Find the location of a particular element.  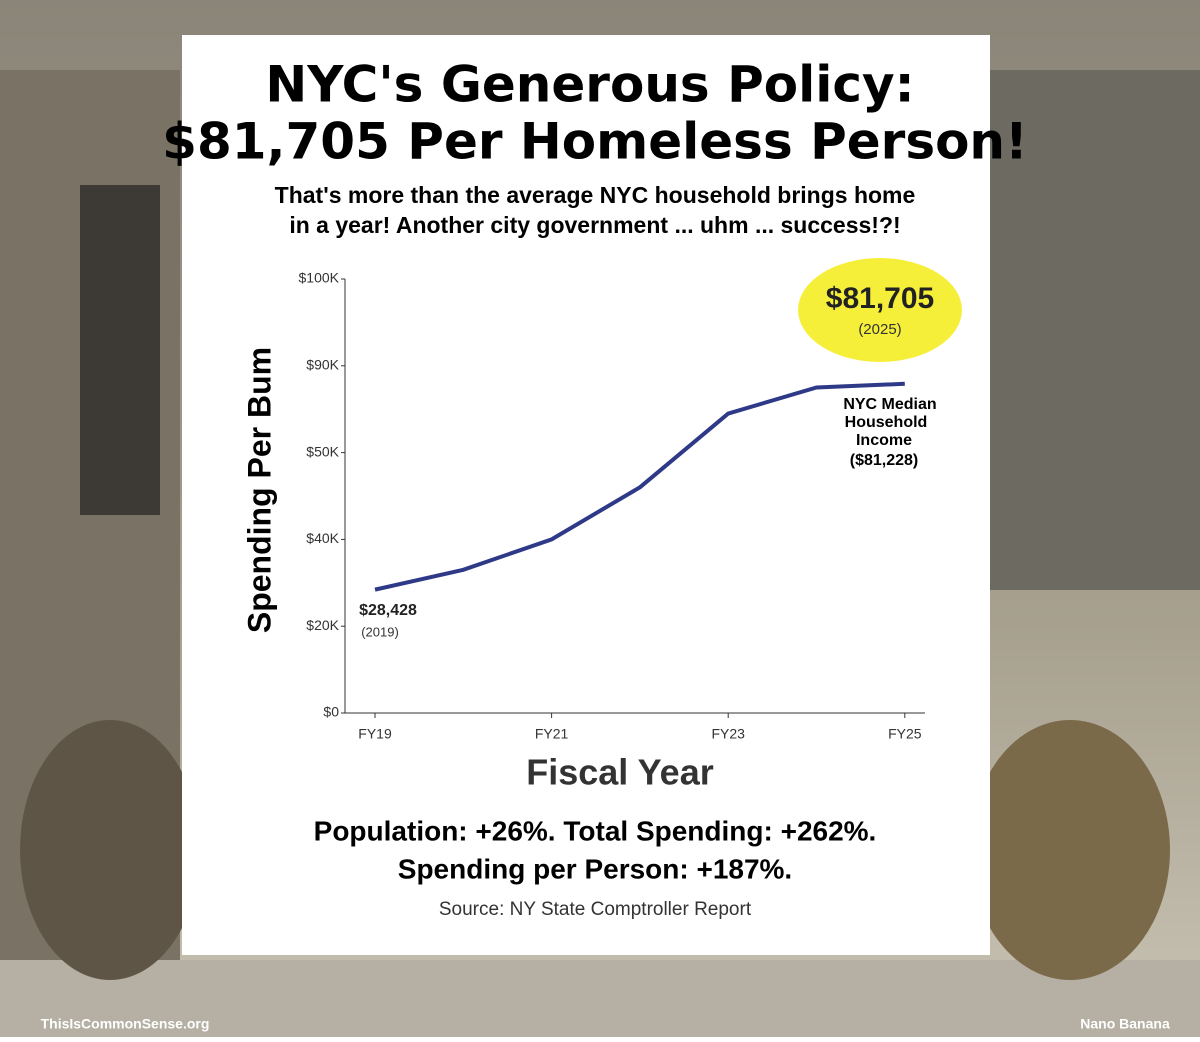

y-tick-label: $20K is located at coordinates (322, 625).